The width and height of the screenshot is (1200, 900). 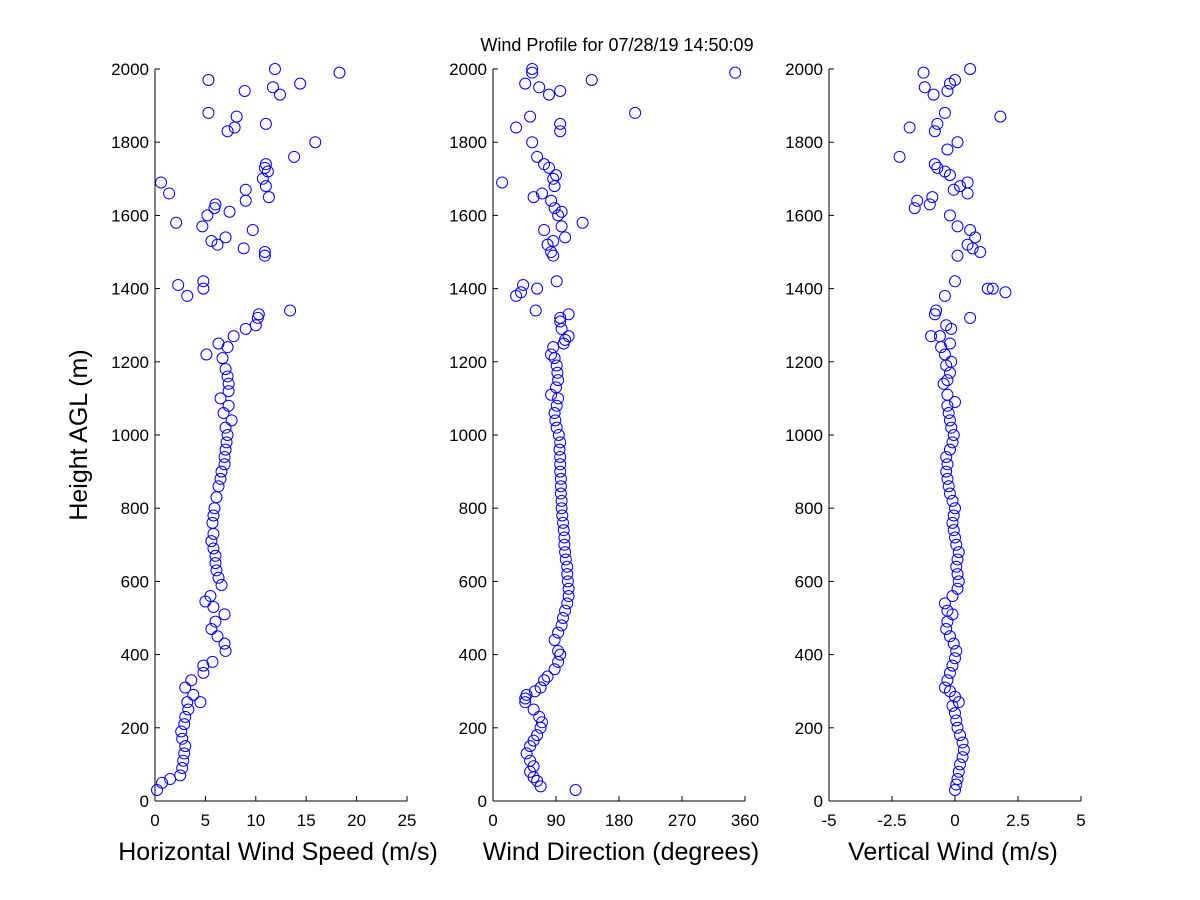 What do you see at coordinates (473, 508) in the screenshot?
I see `y-tick-label: 800` at bounding box center [473, 508].